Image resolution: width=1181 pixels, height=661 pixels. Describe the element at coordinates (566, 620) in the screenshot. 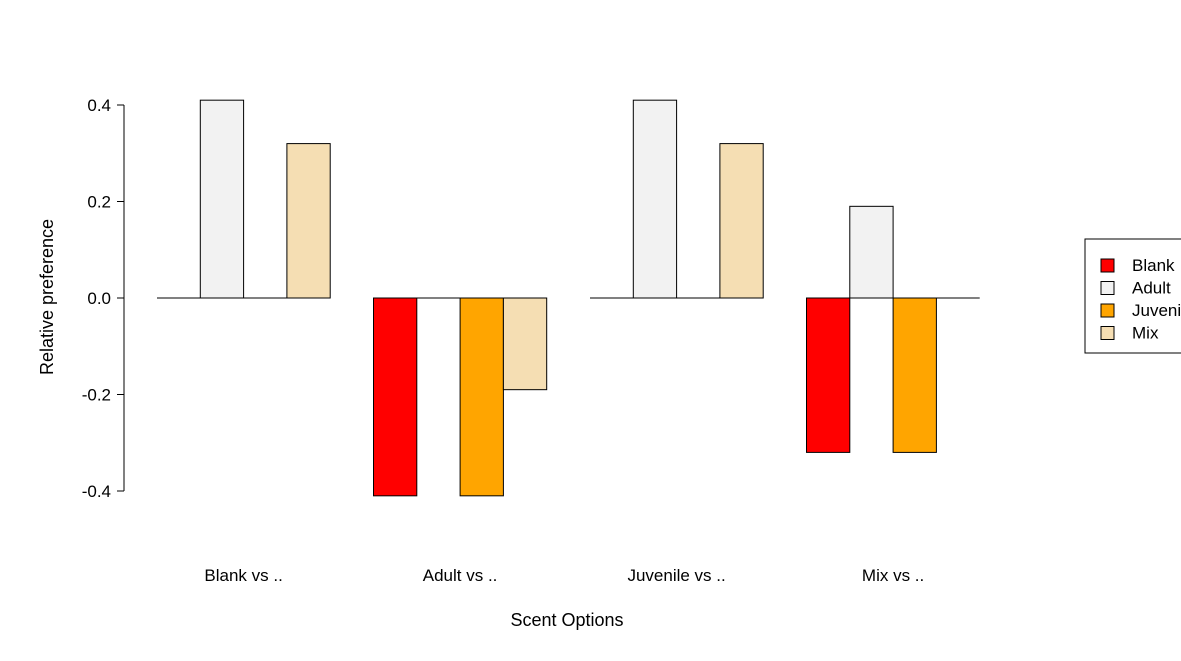

I see `x-axis-title: Scent Options` at that location.